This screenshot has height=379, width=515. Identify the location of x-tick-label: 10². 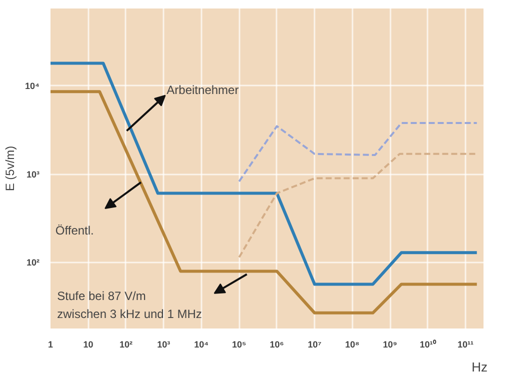
(125, 345).